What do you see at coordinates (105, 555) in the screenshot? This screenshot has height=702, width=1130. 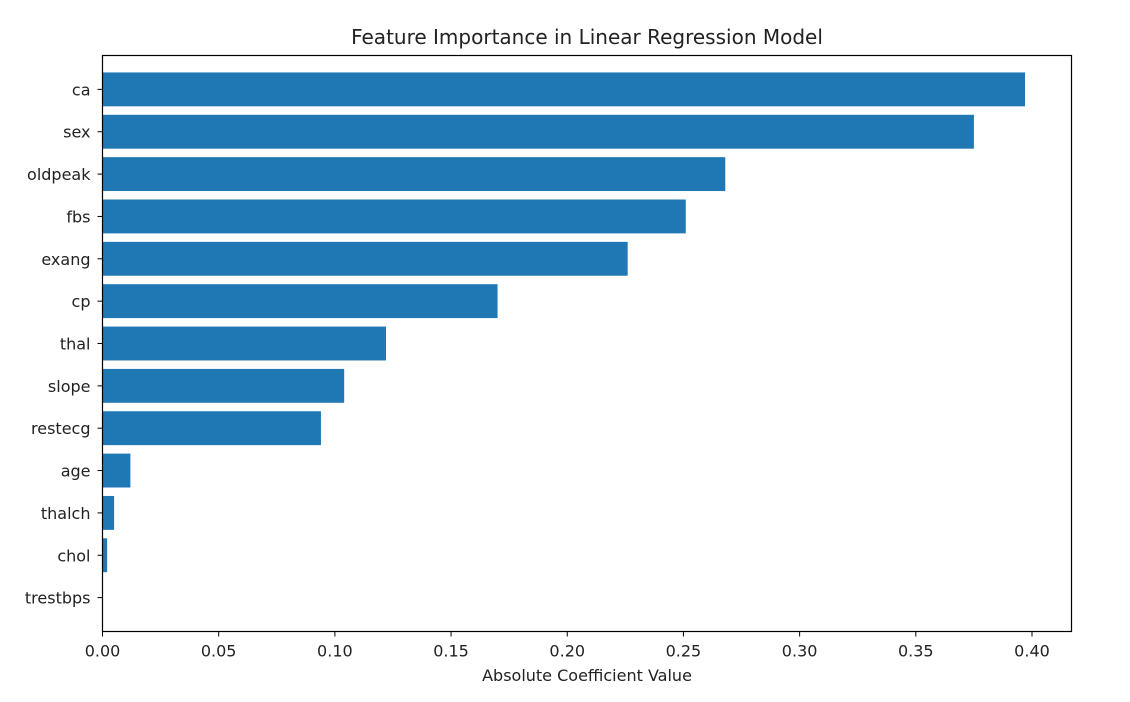 I see `bar-chol` at bounding box center [105, 555].